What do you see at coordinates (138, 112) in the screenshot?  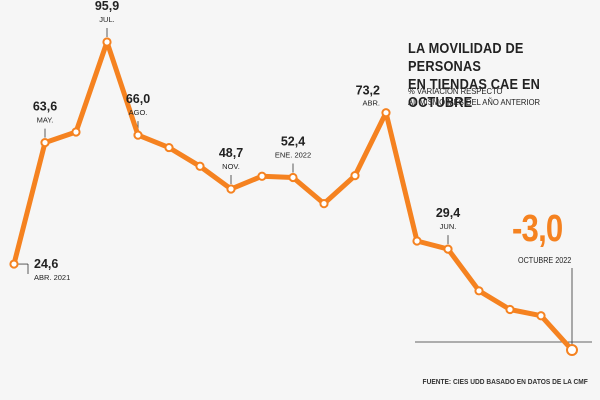 I see `data-label-month: AGO.` at bounding box center [138, 112].